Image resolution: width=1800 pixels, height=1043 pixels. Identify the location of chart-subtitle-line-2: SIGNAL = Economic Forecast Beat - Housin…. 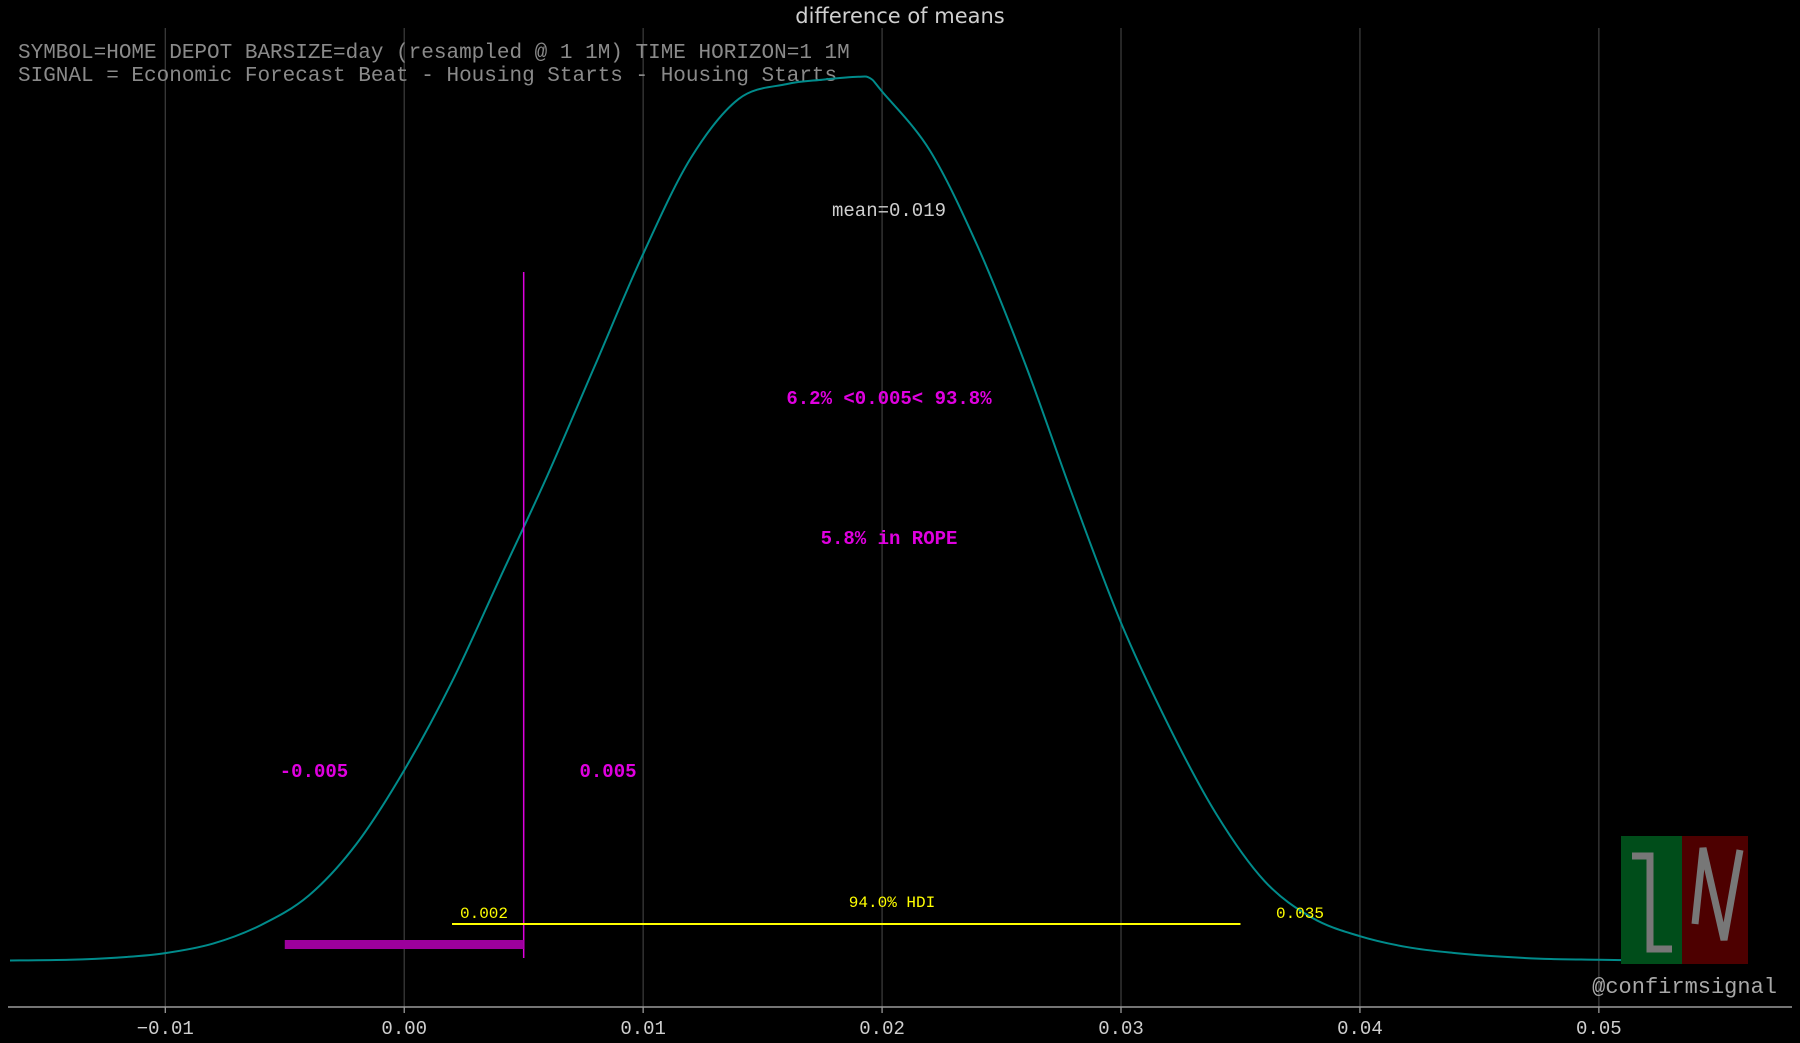
(427, 76).